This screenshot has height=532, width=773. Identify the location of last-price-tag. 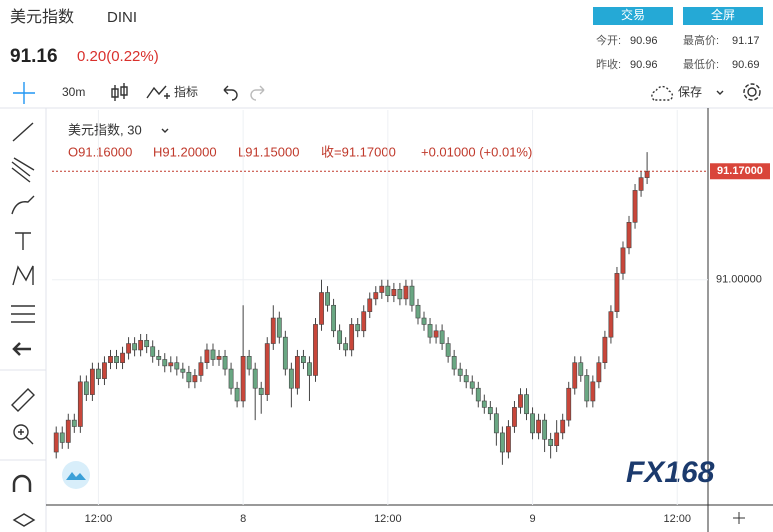
(740, 171).